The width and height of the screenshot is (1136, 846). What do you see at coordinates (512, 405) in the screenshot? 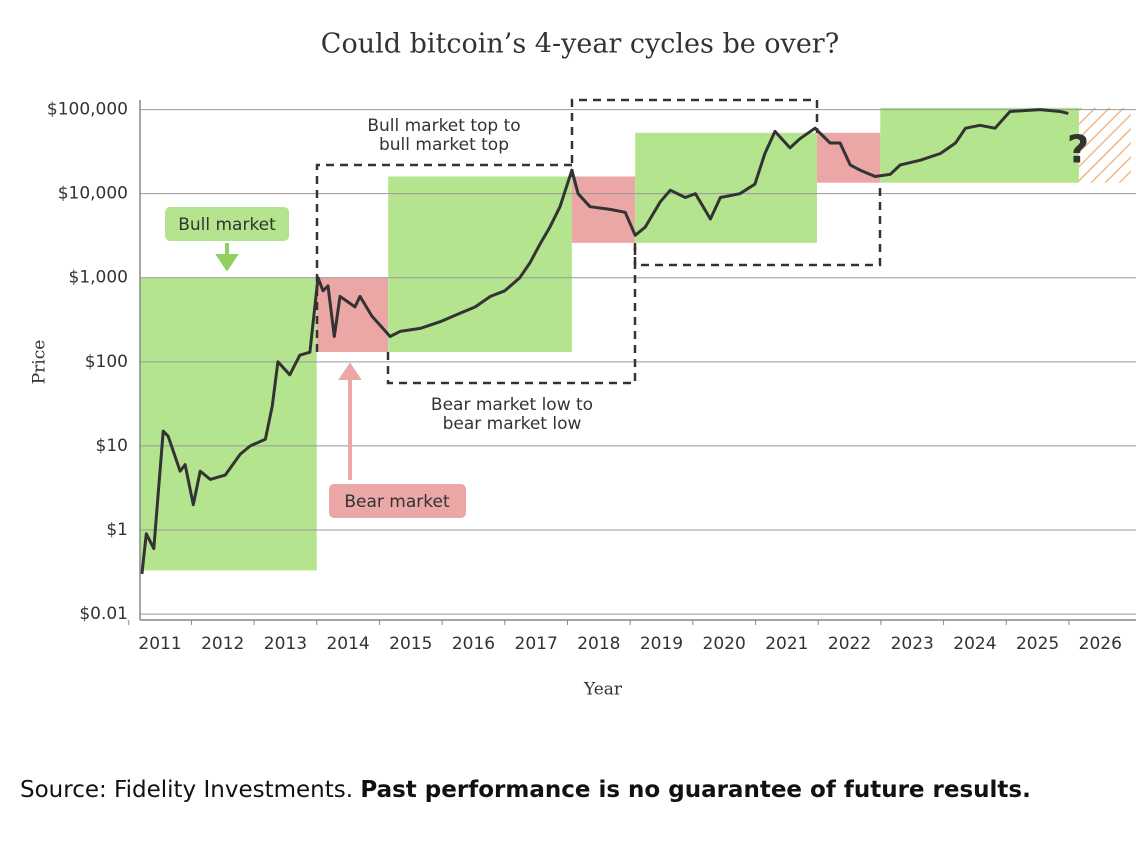
I see `annotation: Bear market low to` at bounding box center [512, 405].